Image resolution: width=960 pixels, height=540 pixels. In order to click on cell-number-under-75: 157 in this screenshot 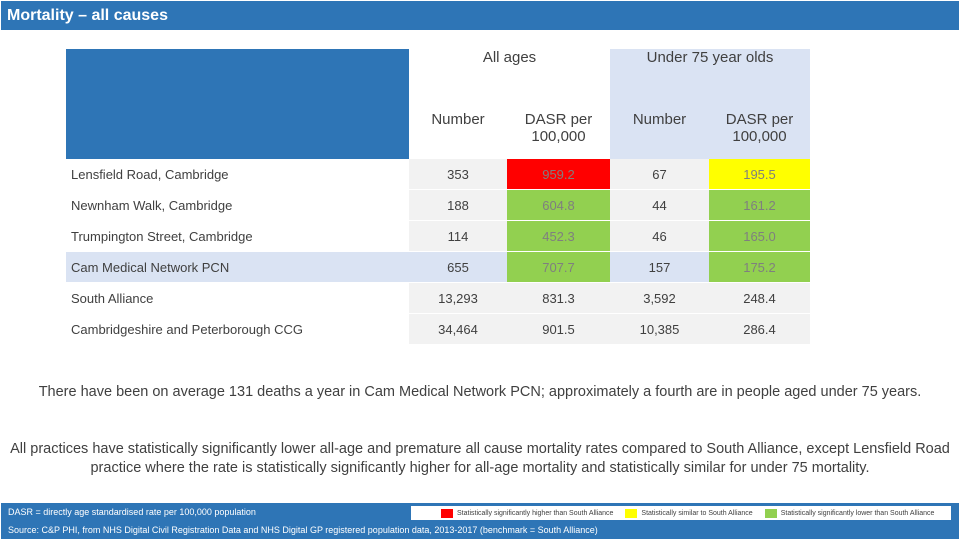, I will do `click(659, 267)`.